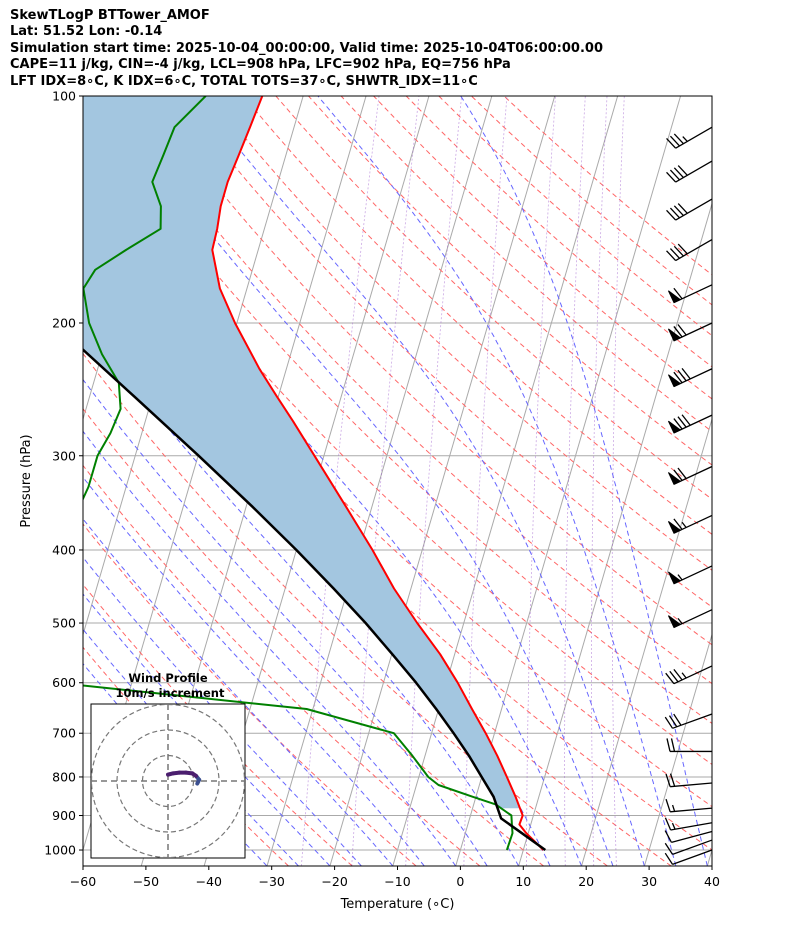  I want to click on x-tick-label: −60, so click(83, 881).